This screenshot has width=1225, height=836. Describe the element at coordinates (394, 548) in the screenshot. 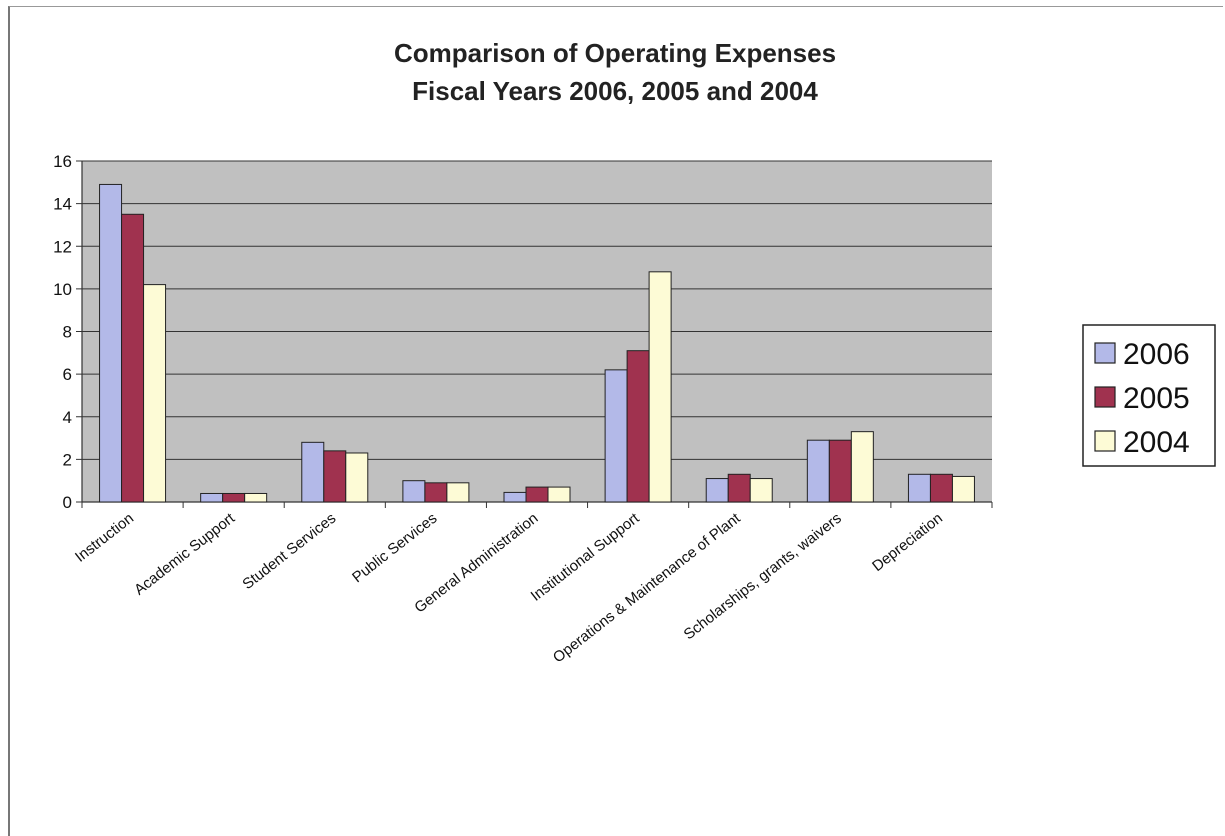

I see `category-label: Public Services` at that location.